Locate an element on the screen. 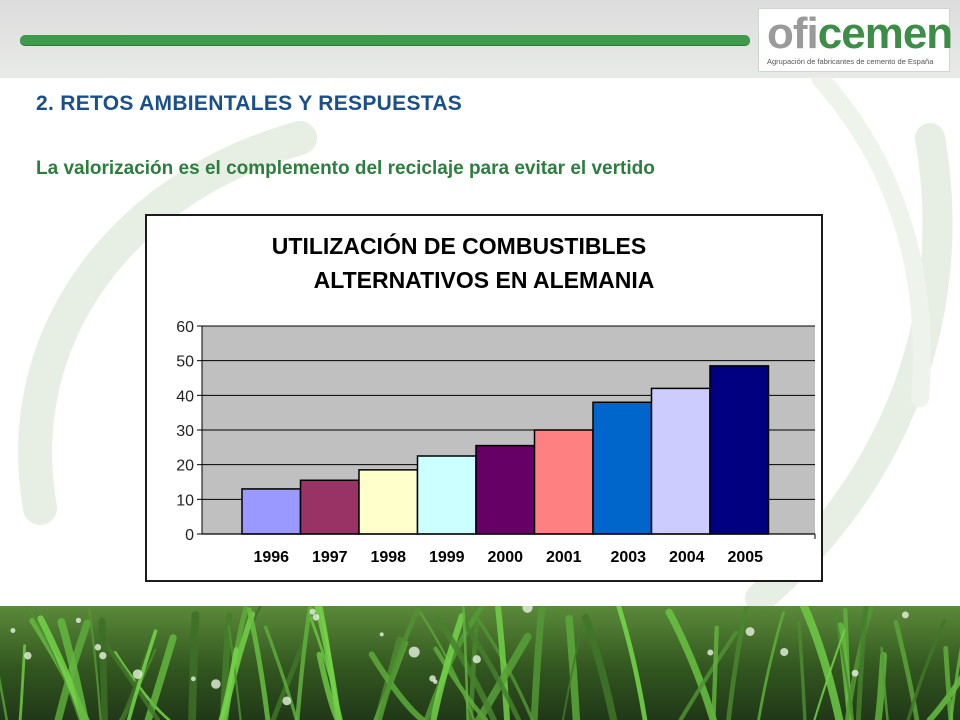  x-tick-label: 1999 is located at coordinates (447, 557).